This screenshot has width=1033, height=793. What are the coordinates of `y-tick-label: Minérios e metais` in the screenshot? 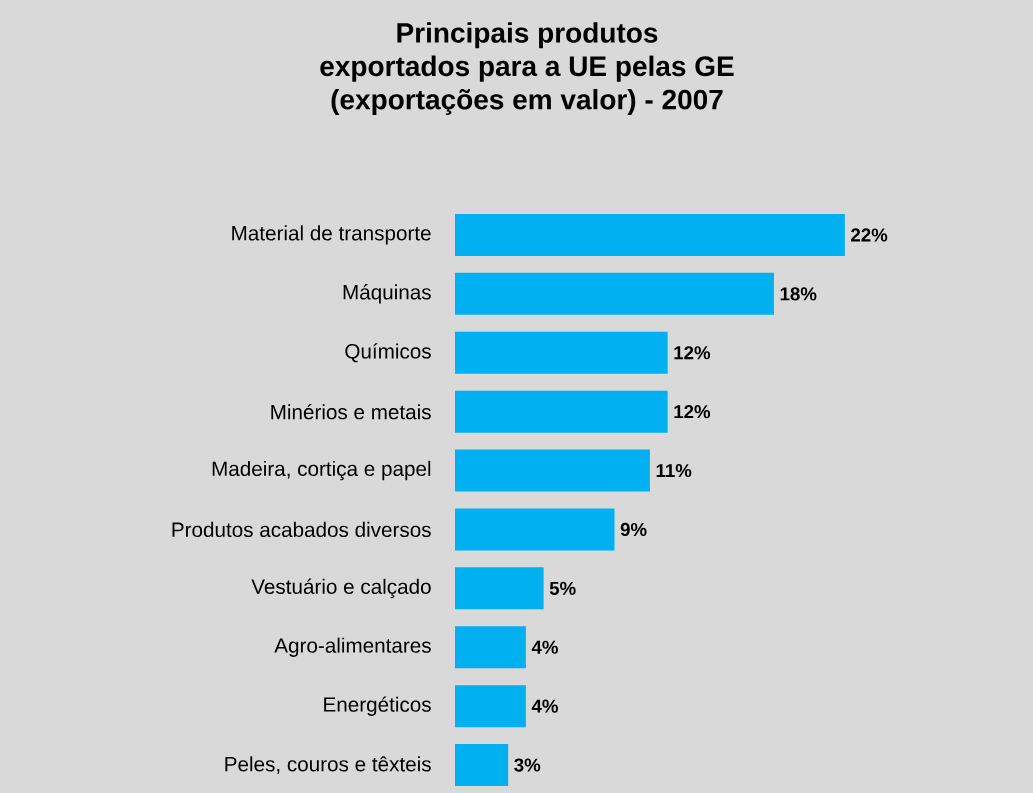 It's located at (351, 411).